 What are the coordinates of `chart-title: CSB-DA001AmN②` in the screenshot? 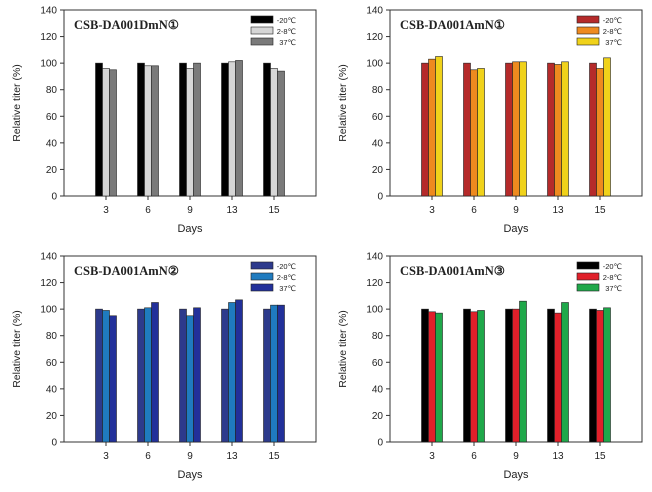 It's located at (126, 271).